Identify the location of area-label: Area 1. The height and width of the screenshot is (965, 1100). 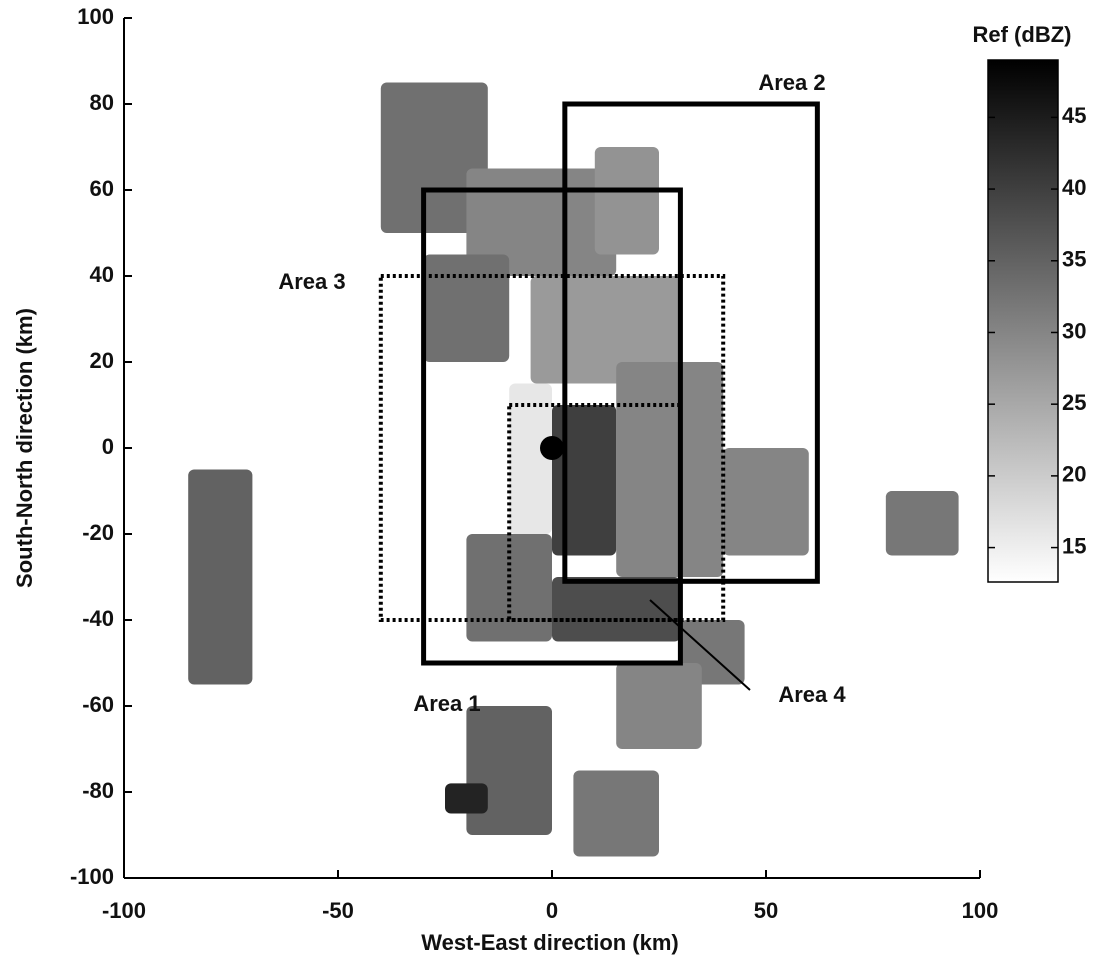
(446, 703).